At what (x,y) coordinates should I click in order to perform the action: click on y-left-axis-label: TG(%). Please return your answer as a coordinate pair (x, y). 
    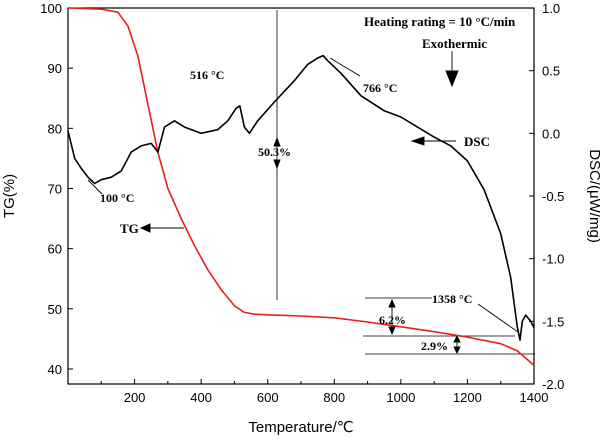
    Looking at the image, I should click on (9, 196).